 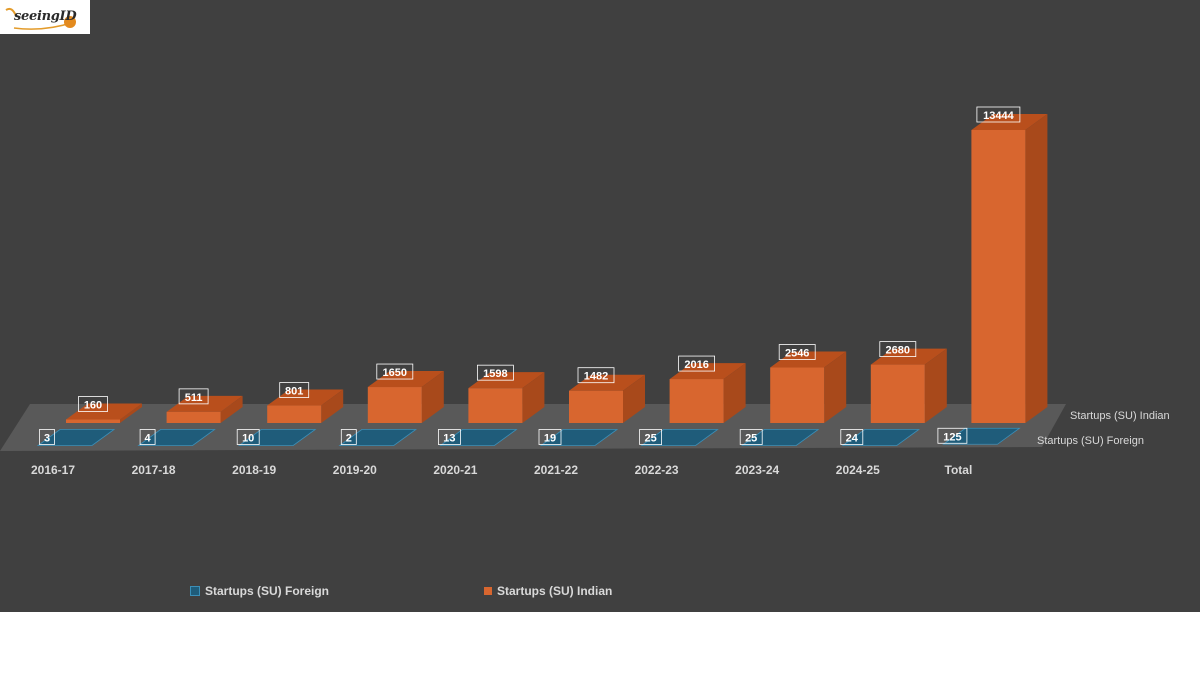 I want to click on x-tick-label-2022-23: 2022-23, so click(x=657, y=470).